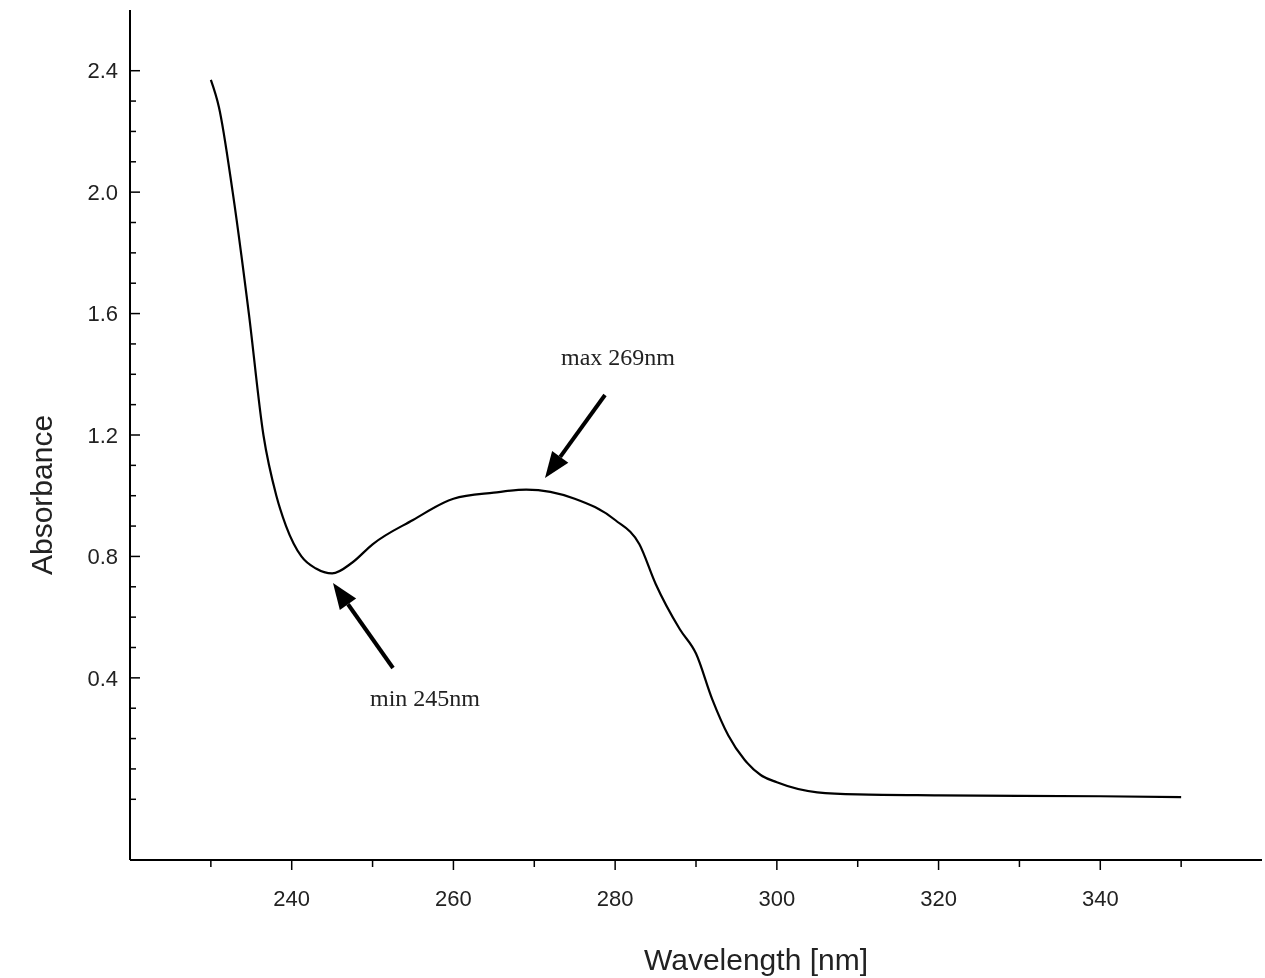 This screenshot has height=978, width=1265. Describe the element at coordinates (756, 959) in the screenshot. I see `x-axis-title: Wavelength [nm]` at that location.